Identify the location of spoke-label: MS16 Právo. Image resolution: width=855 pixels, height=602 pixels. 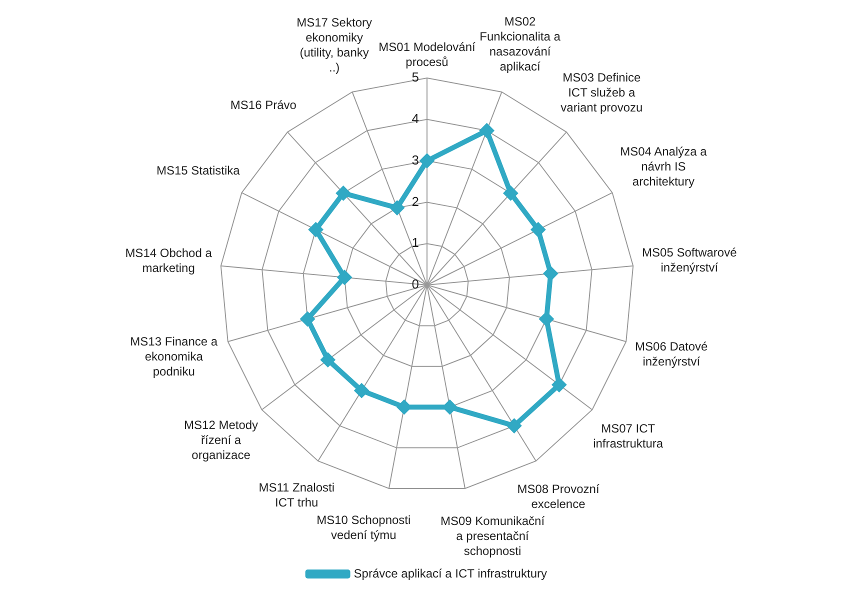
(263, 105).